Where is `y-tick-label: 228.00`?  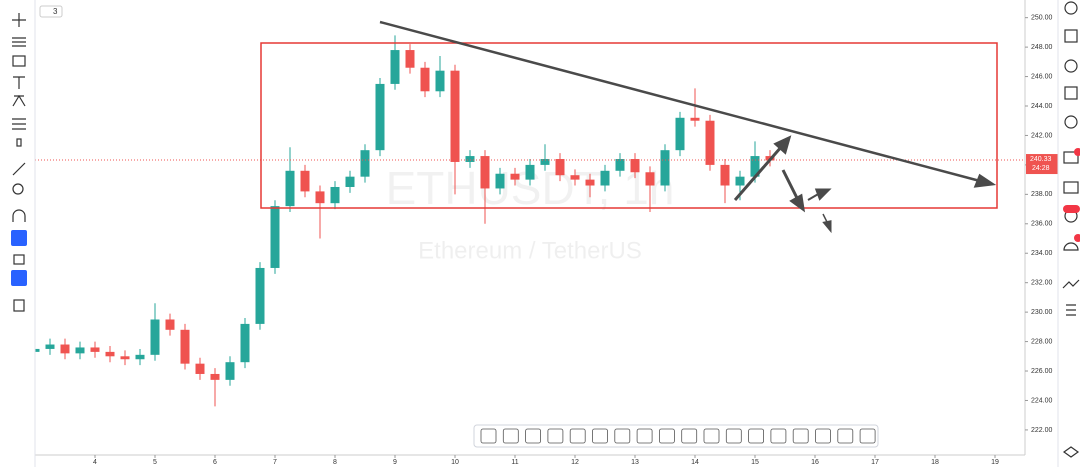
y-tick-label: 228.00 is located at coordinates (1042, 341).